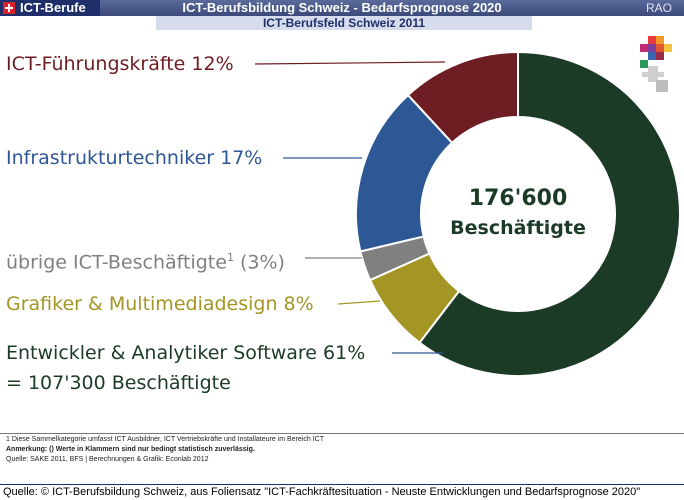 The width and height of the screenshot is (684, 500). Describe the element at coordinates (118, 383) in the screenshot. I see `label-entwickler-total: = 107'300 Beschäftigte` at that location.